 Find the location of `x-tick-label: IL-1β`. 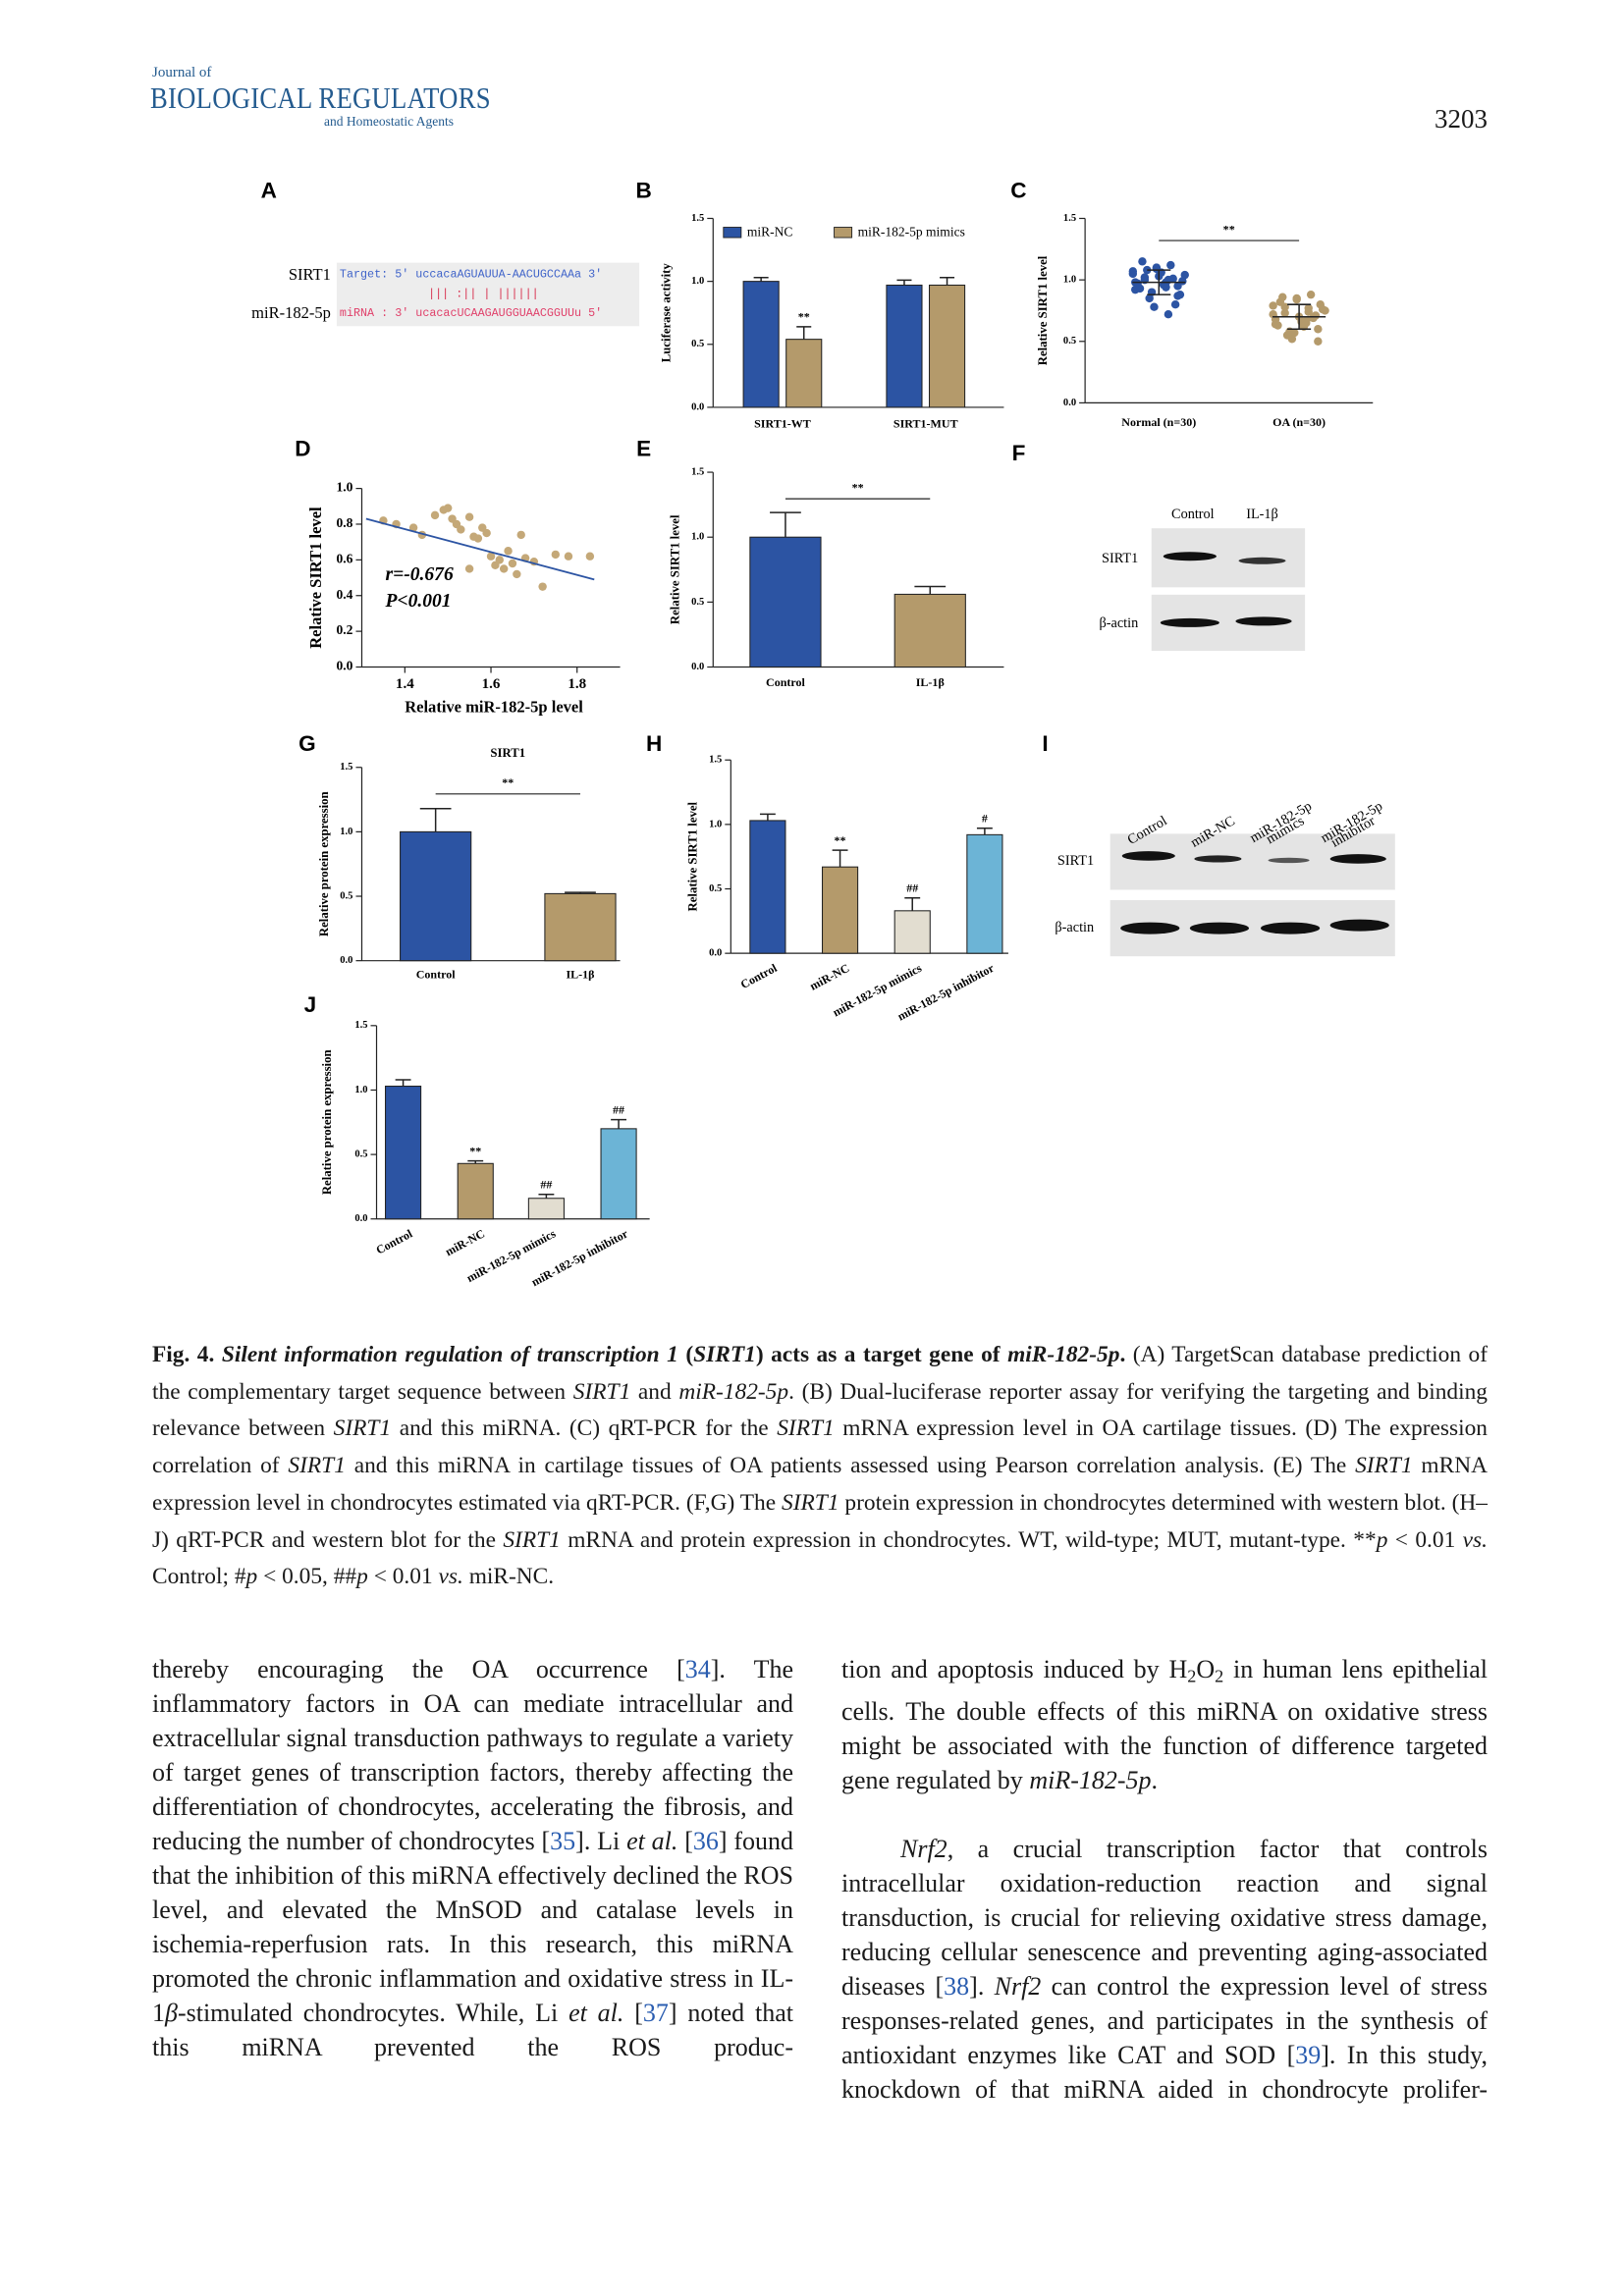

x-tick-label: IL-1β is located at coordinates (580, 974).